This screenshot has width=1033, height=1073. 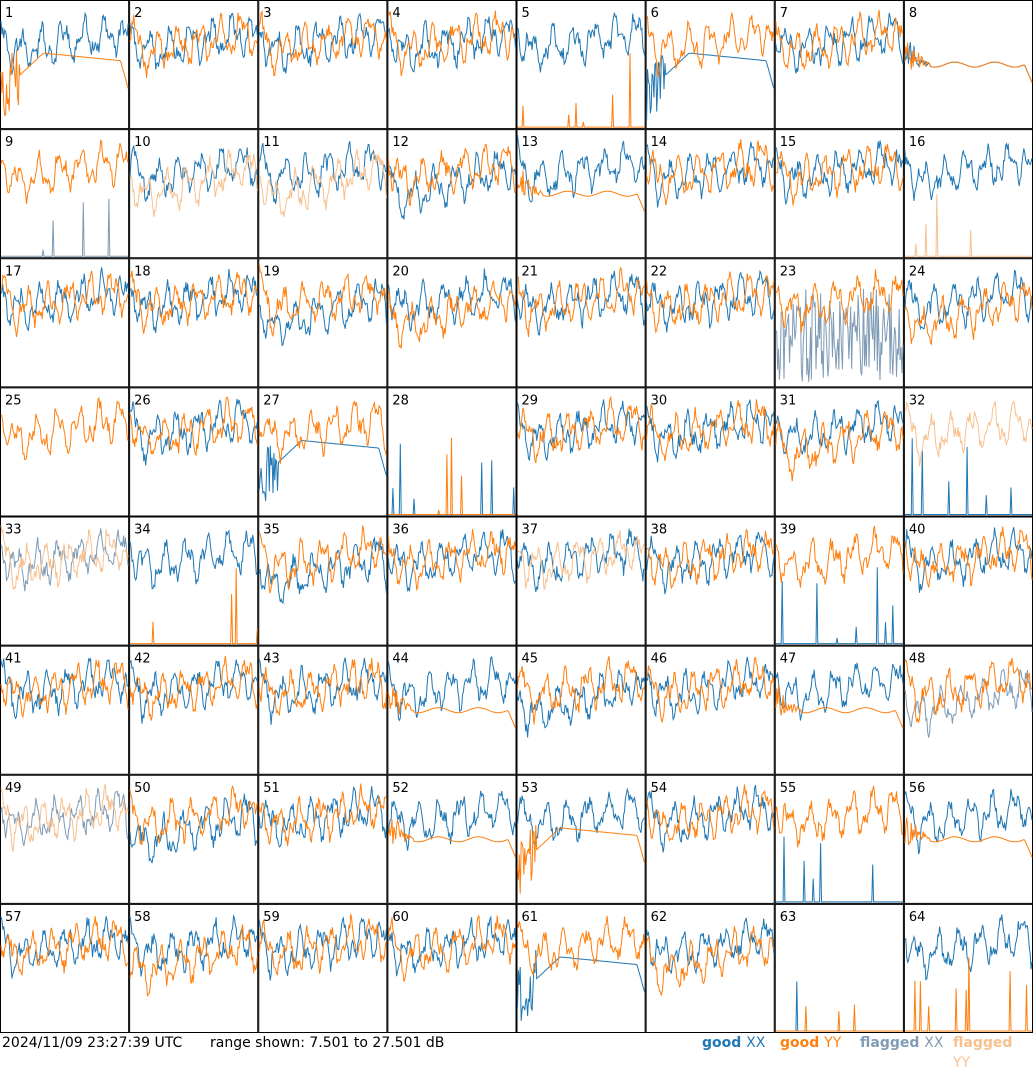 I want to click on panel-label: 7, so click(x=784, y=13).